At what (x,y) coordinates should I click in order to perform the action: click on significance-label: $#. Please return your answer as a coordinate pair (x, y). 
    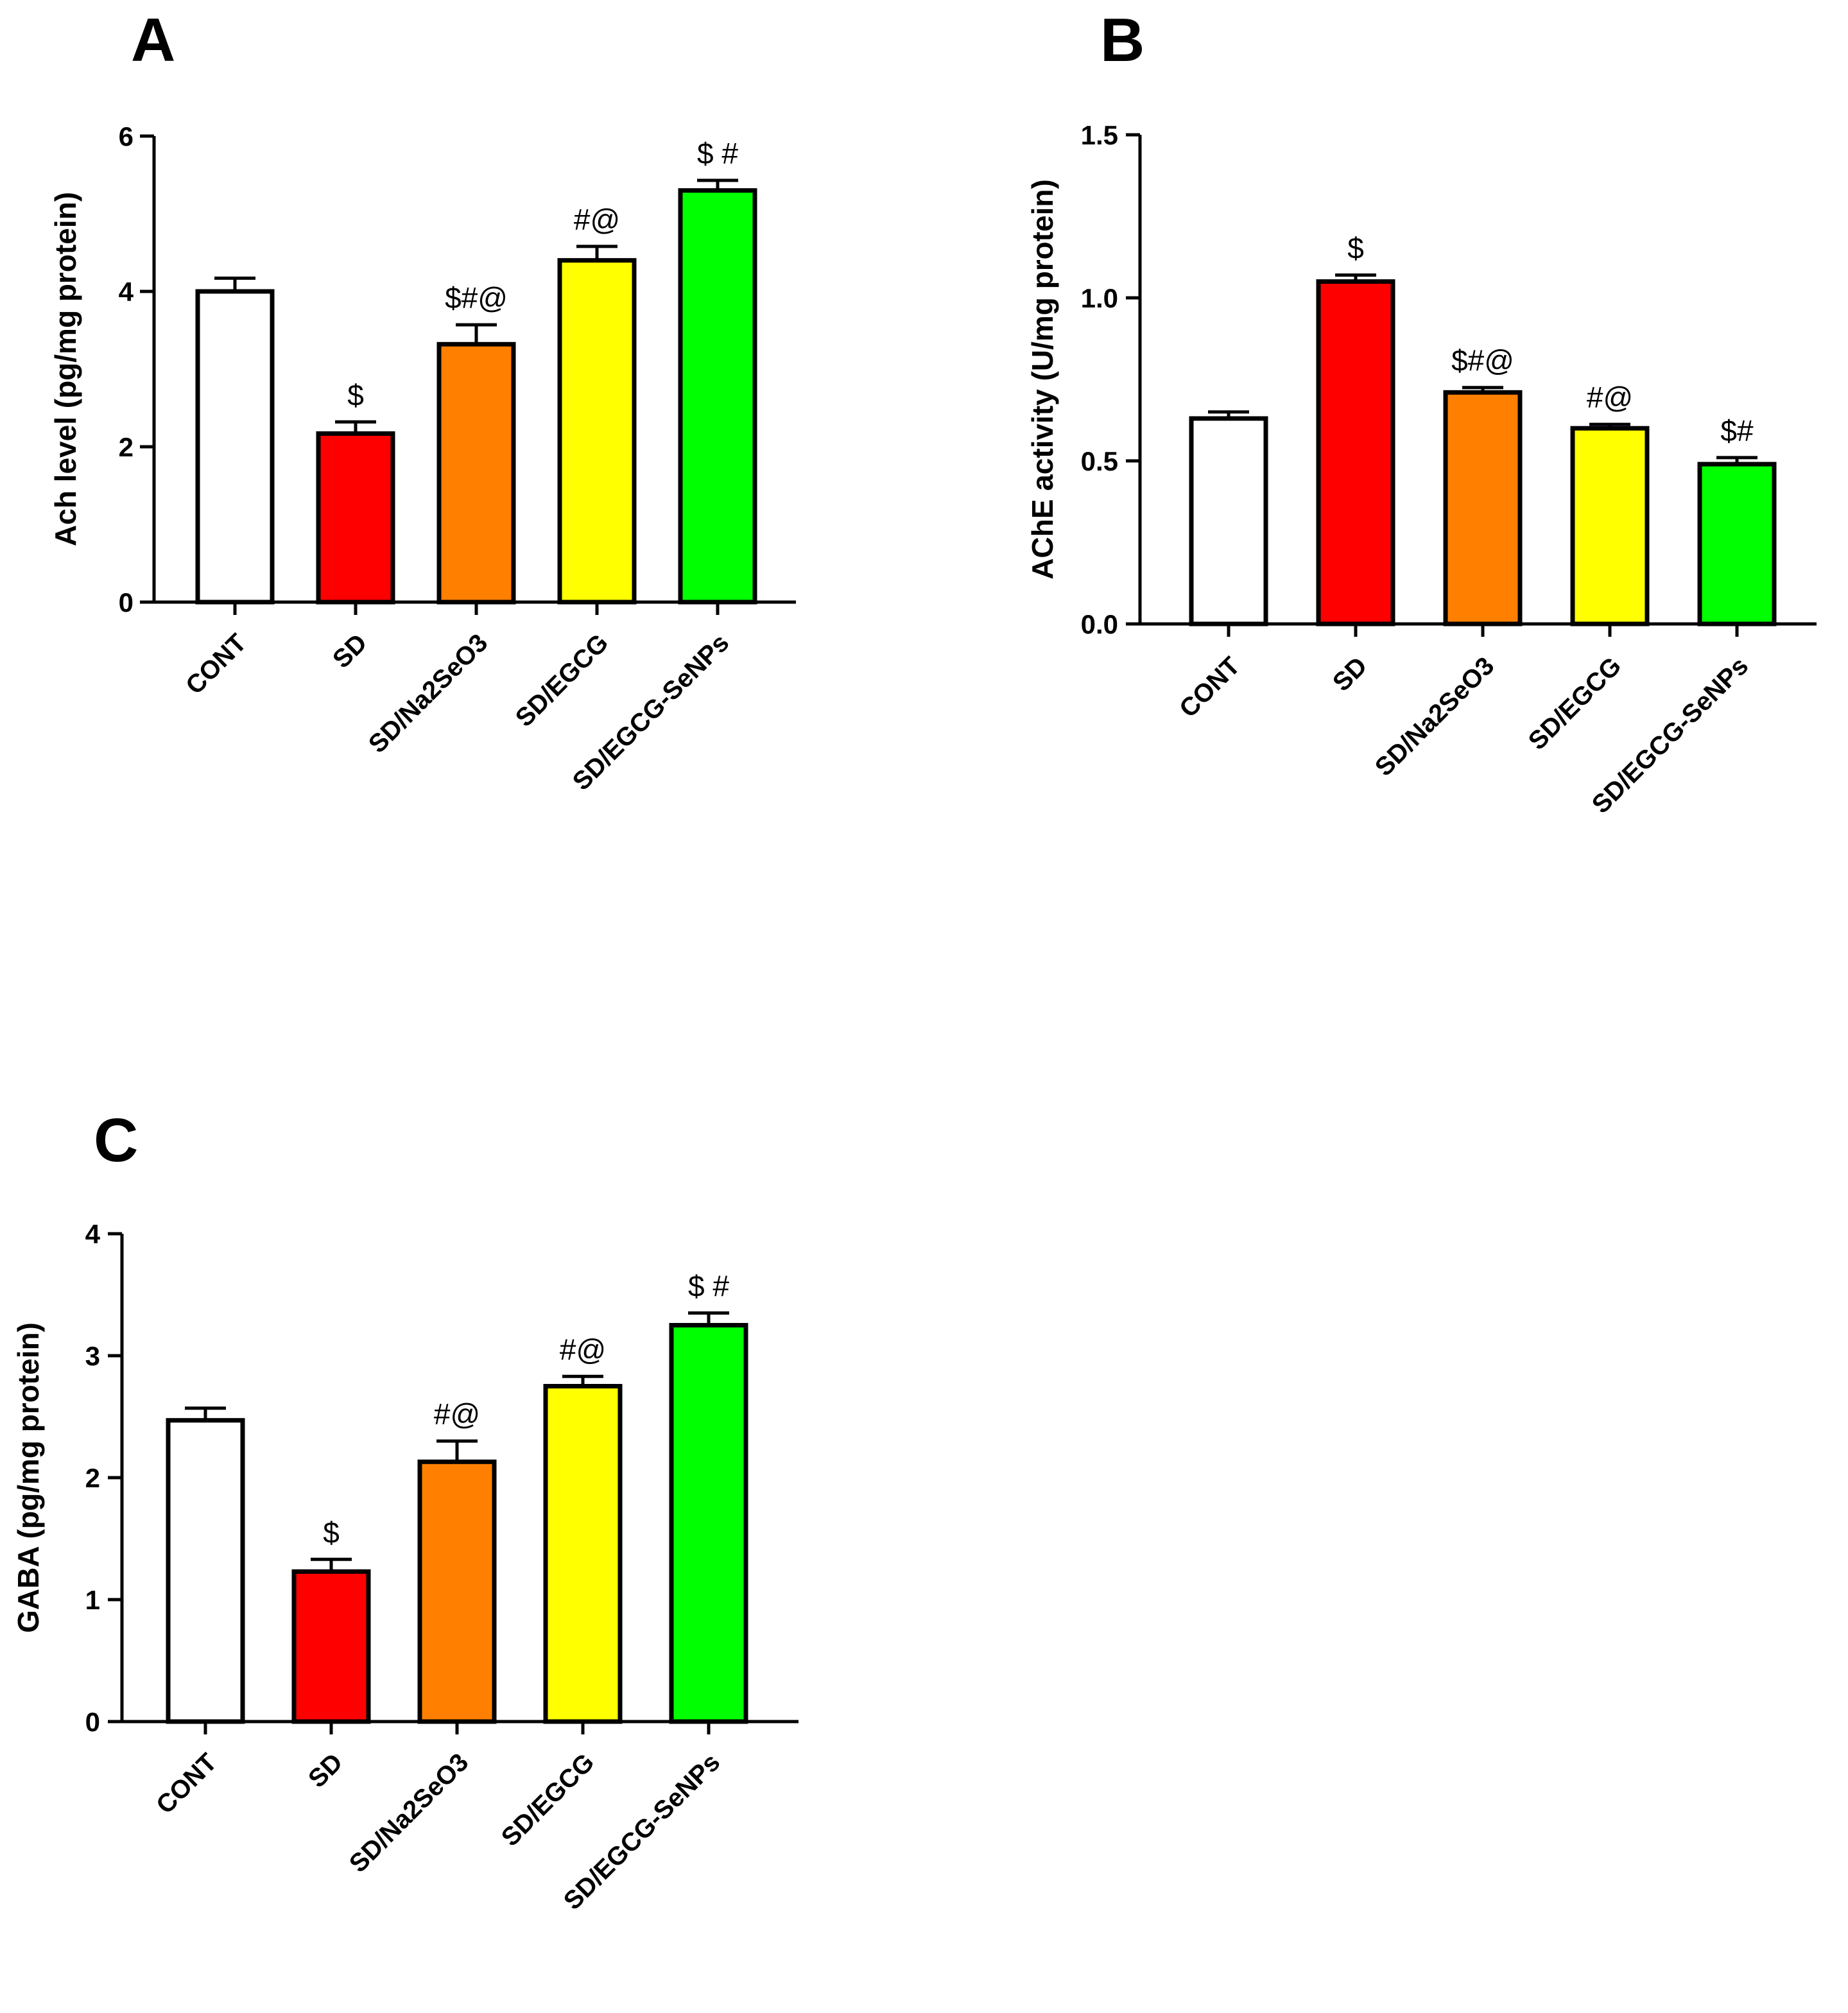
    Looking at the image, I should click on (1737, 431).